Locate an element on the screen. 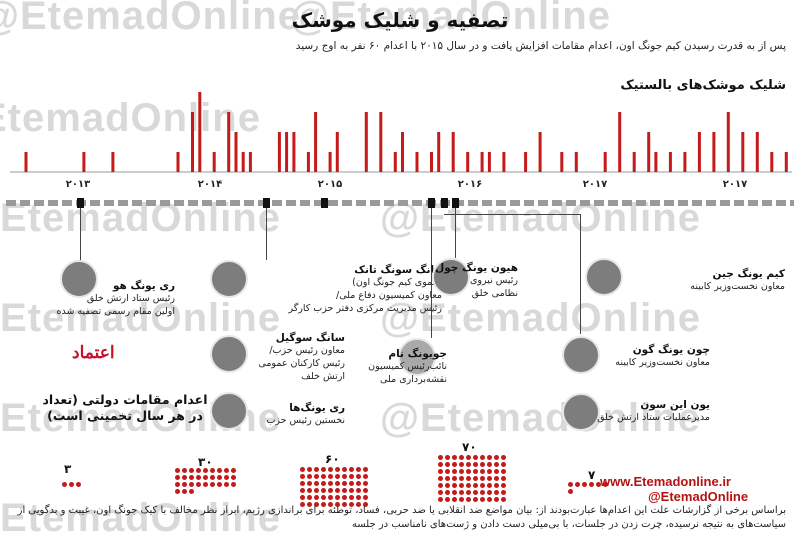 This screenshot has width=800, height=550. person-card: کیم یونگ جین معاون نخست‌وزیر کابینه is located at coordinates (690, 280).